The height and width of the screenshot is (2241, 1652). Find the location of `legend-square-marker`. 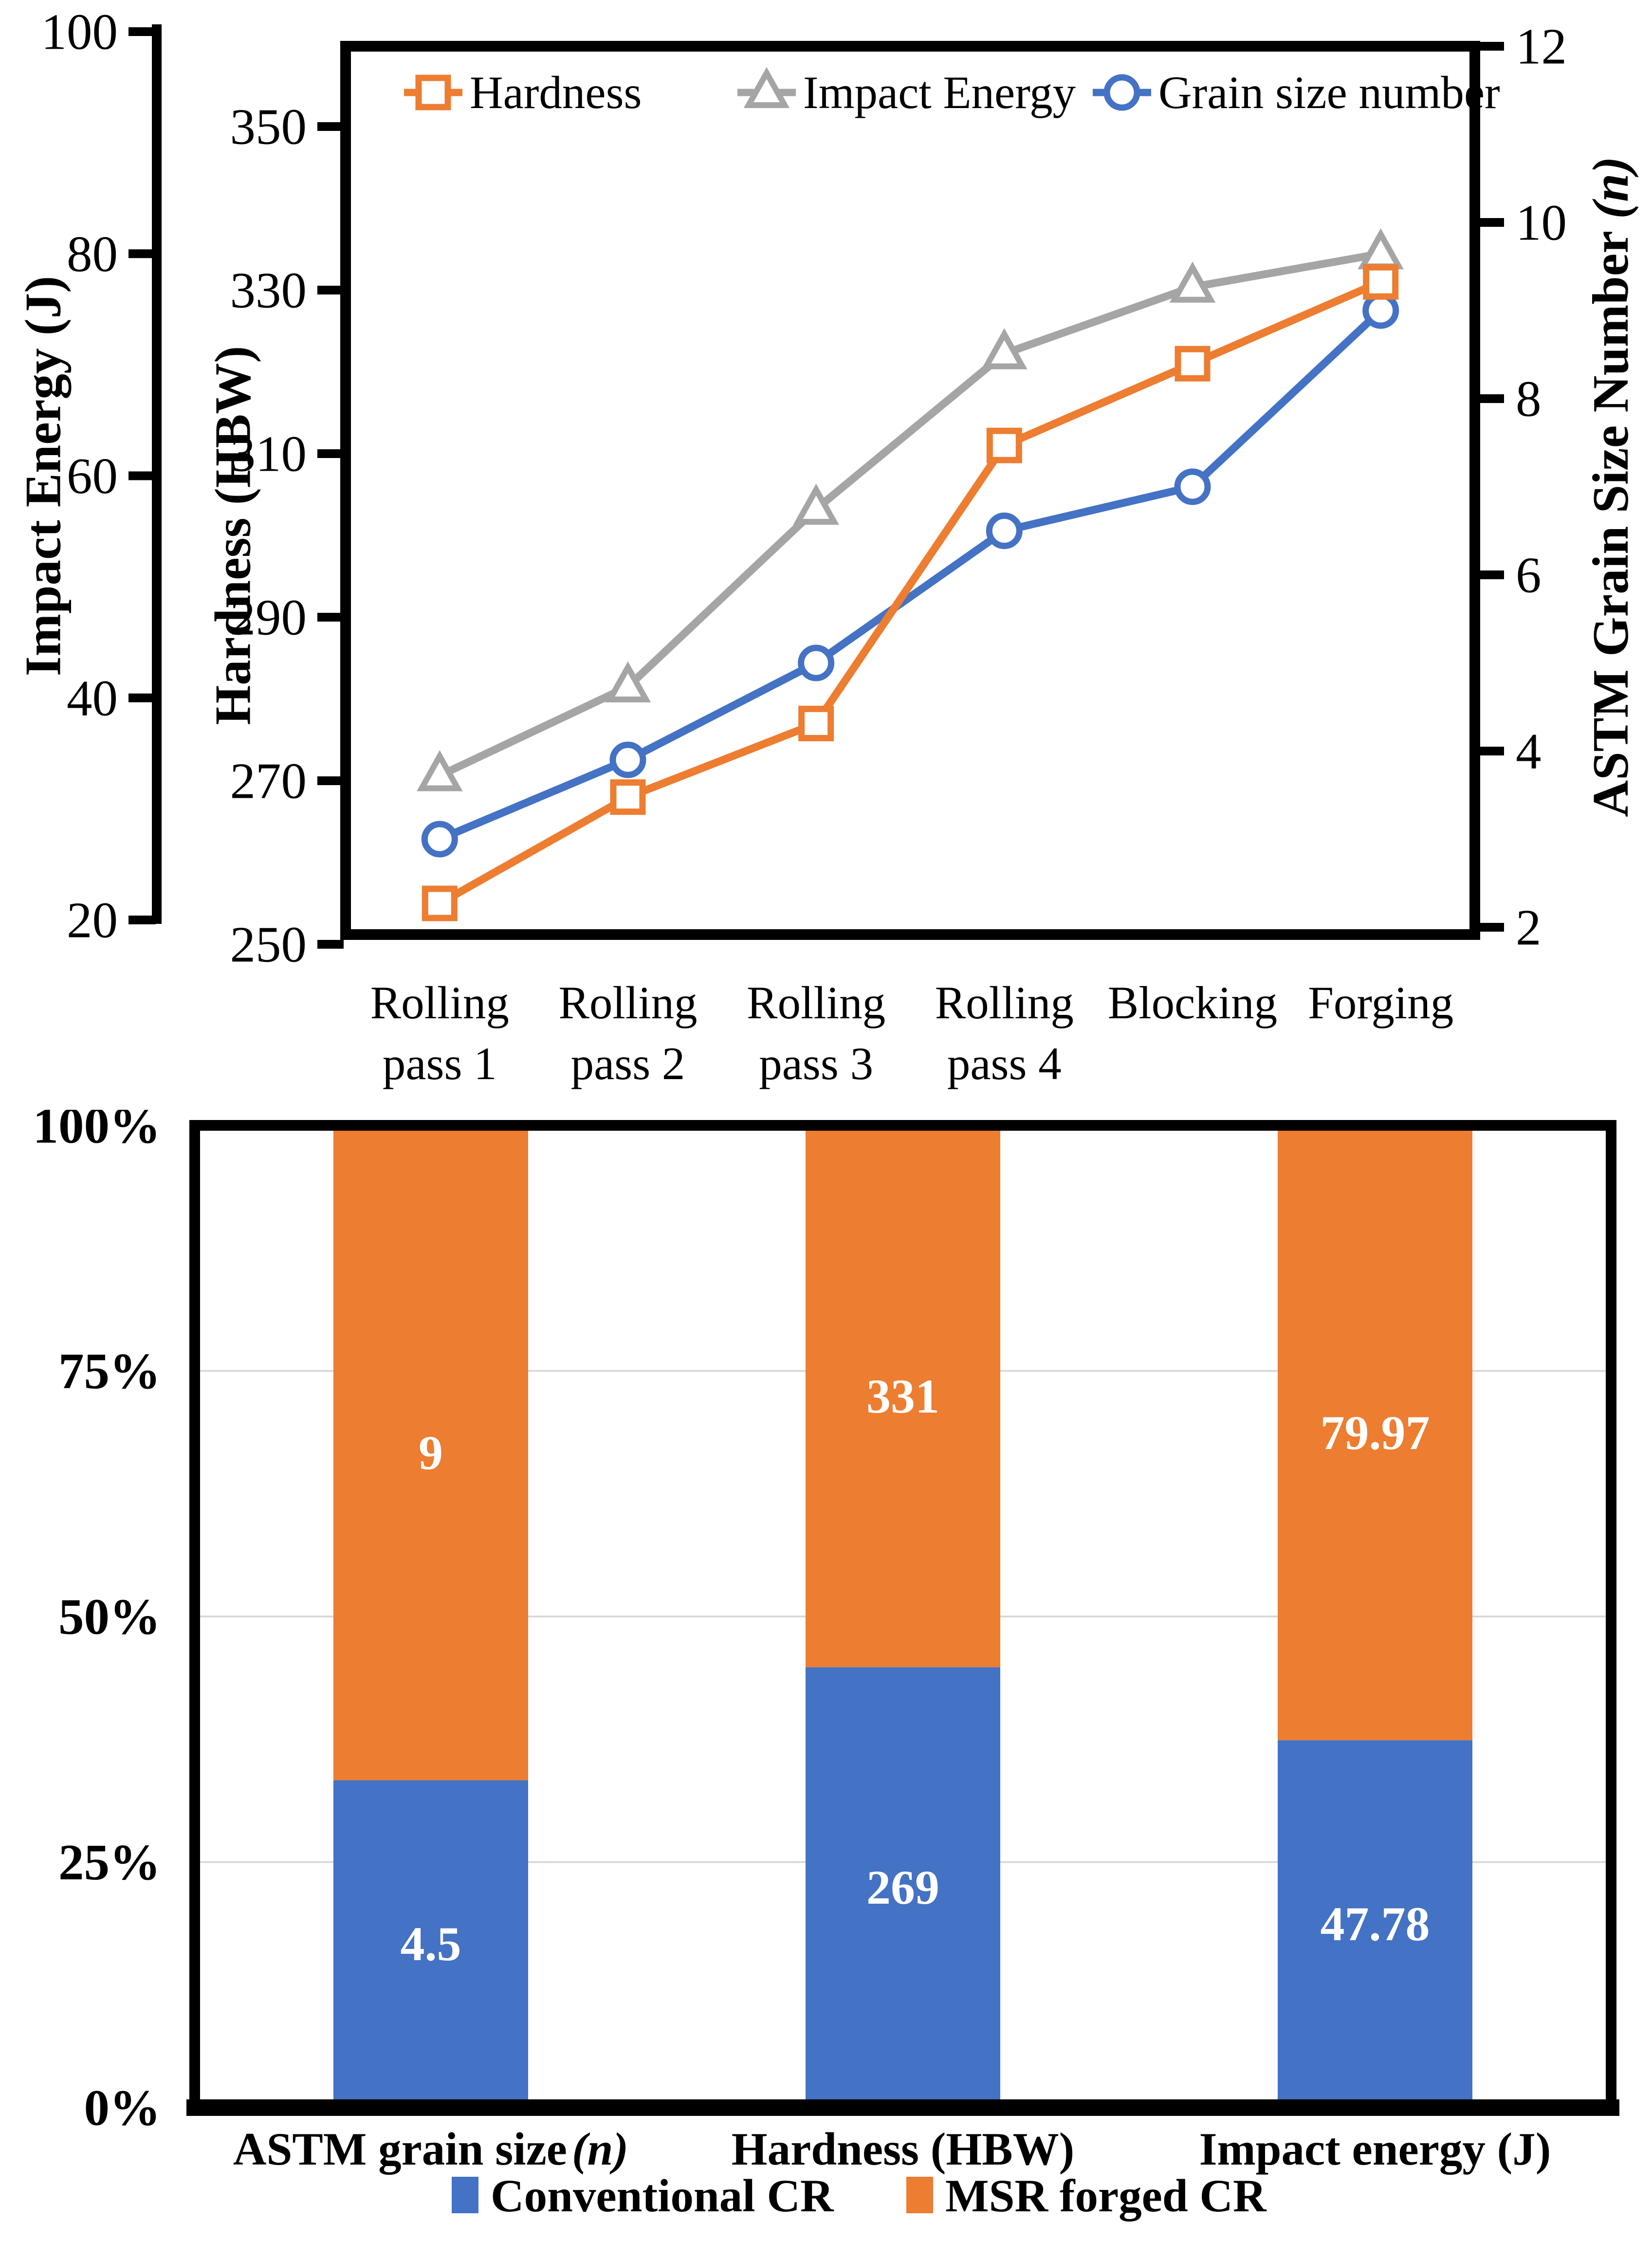

legend-square-marker is located at coordinates (433, 92).